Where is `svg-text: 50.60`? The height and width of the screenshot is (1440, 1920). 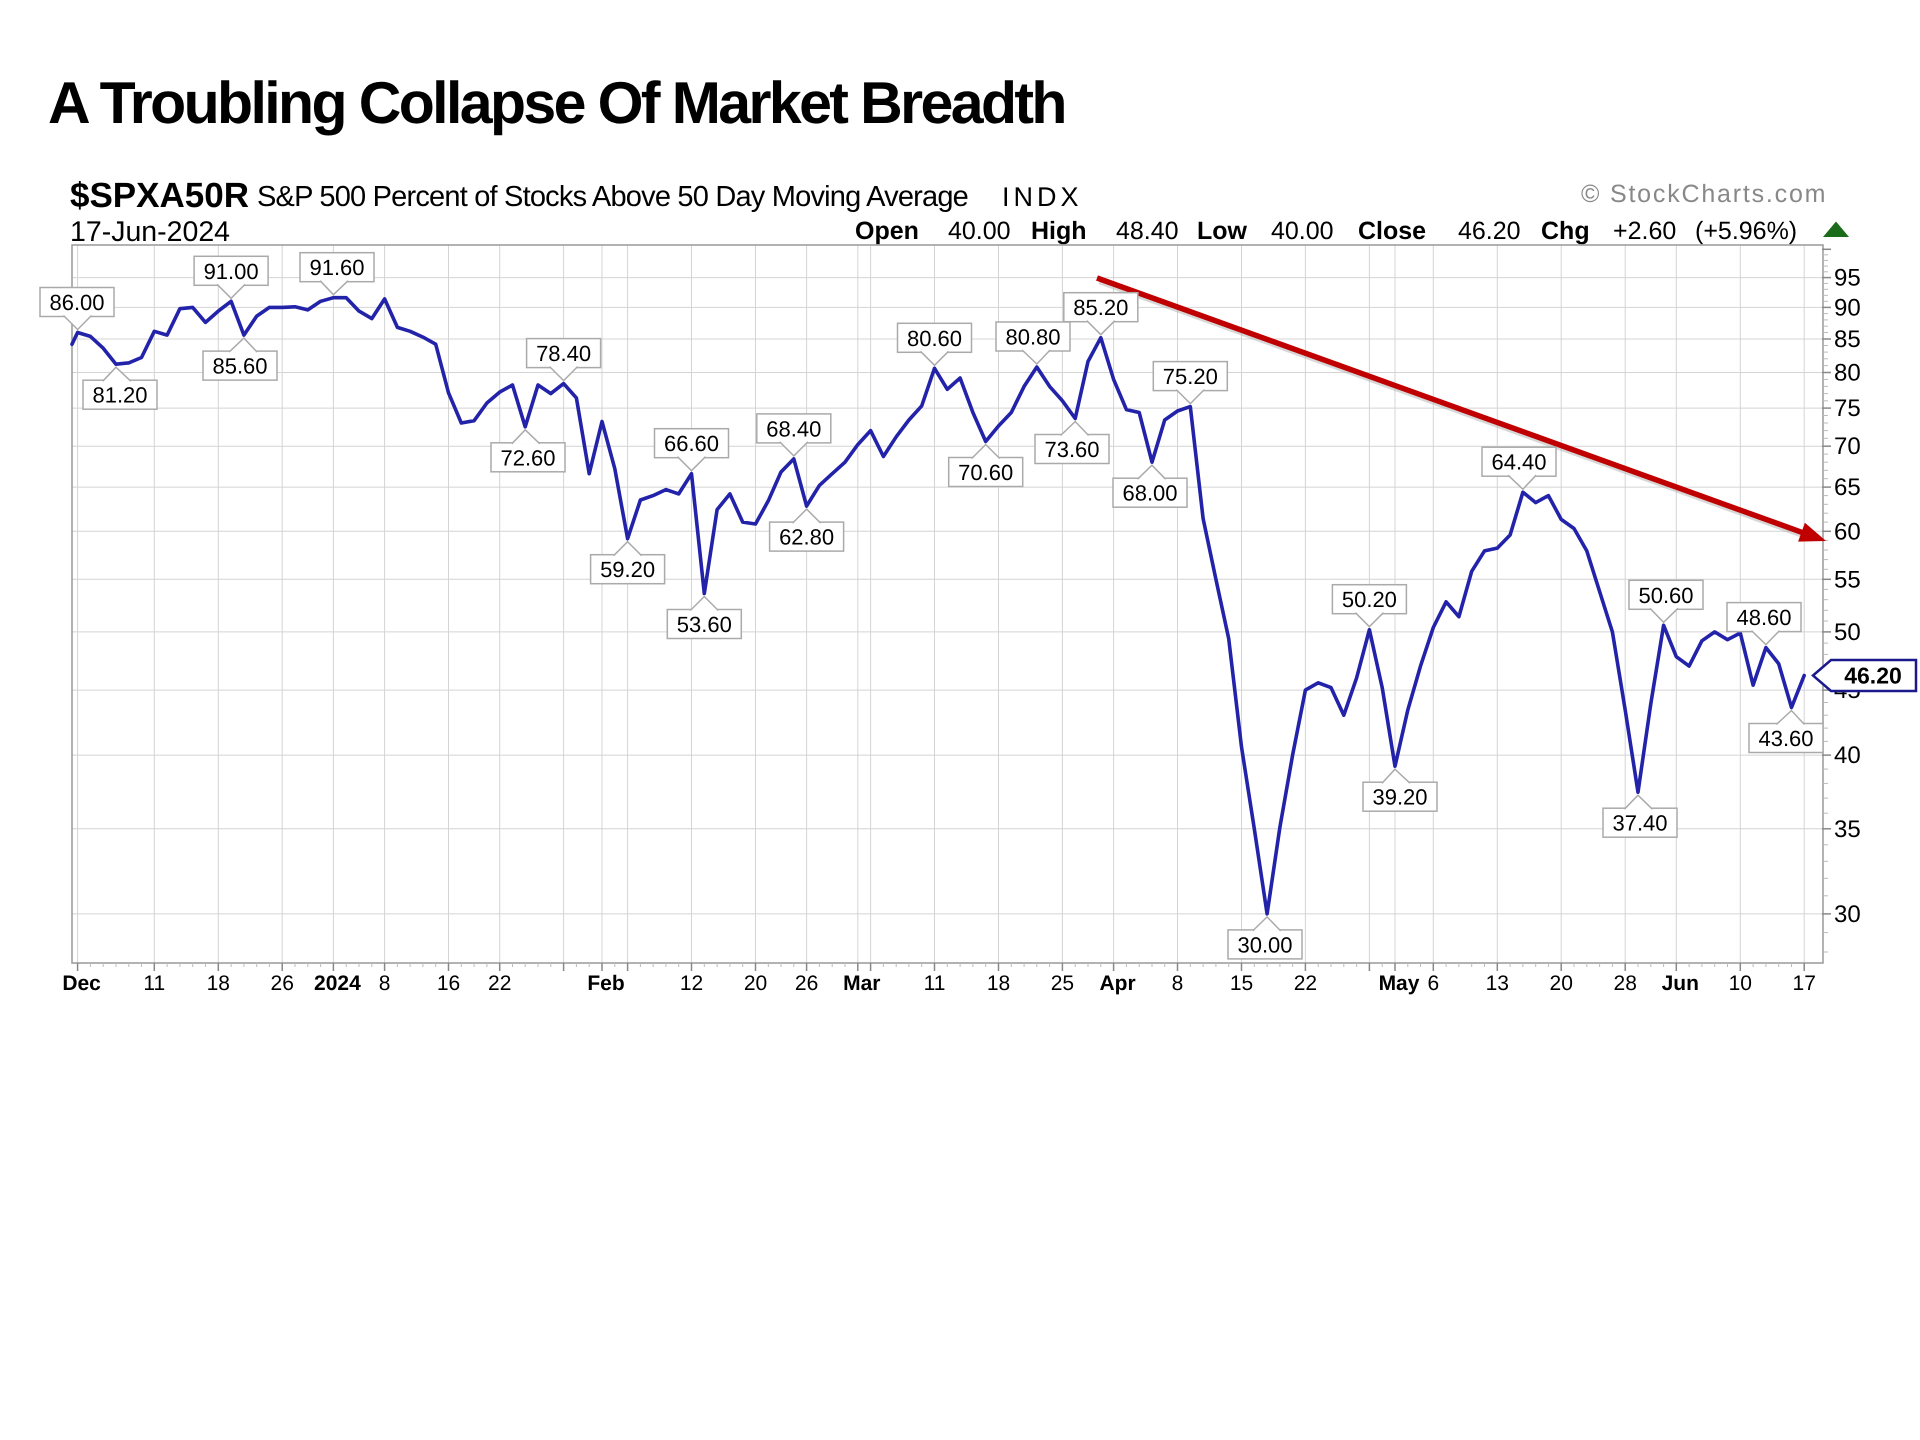
svg-text: 50.60 is located at coordinates (1665, 595).